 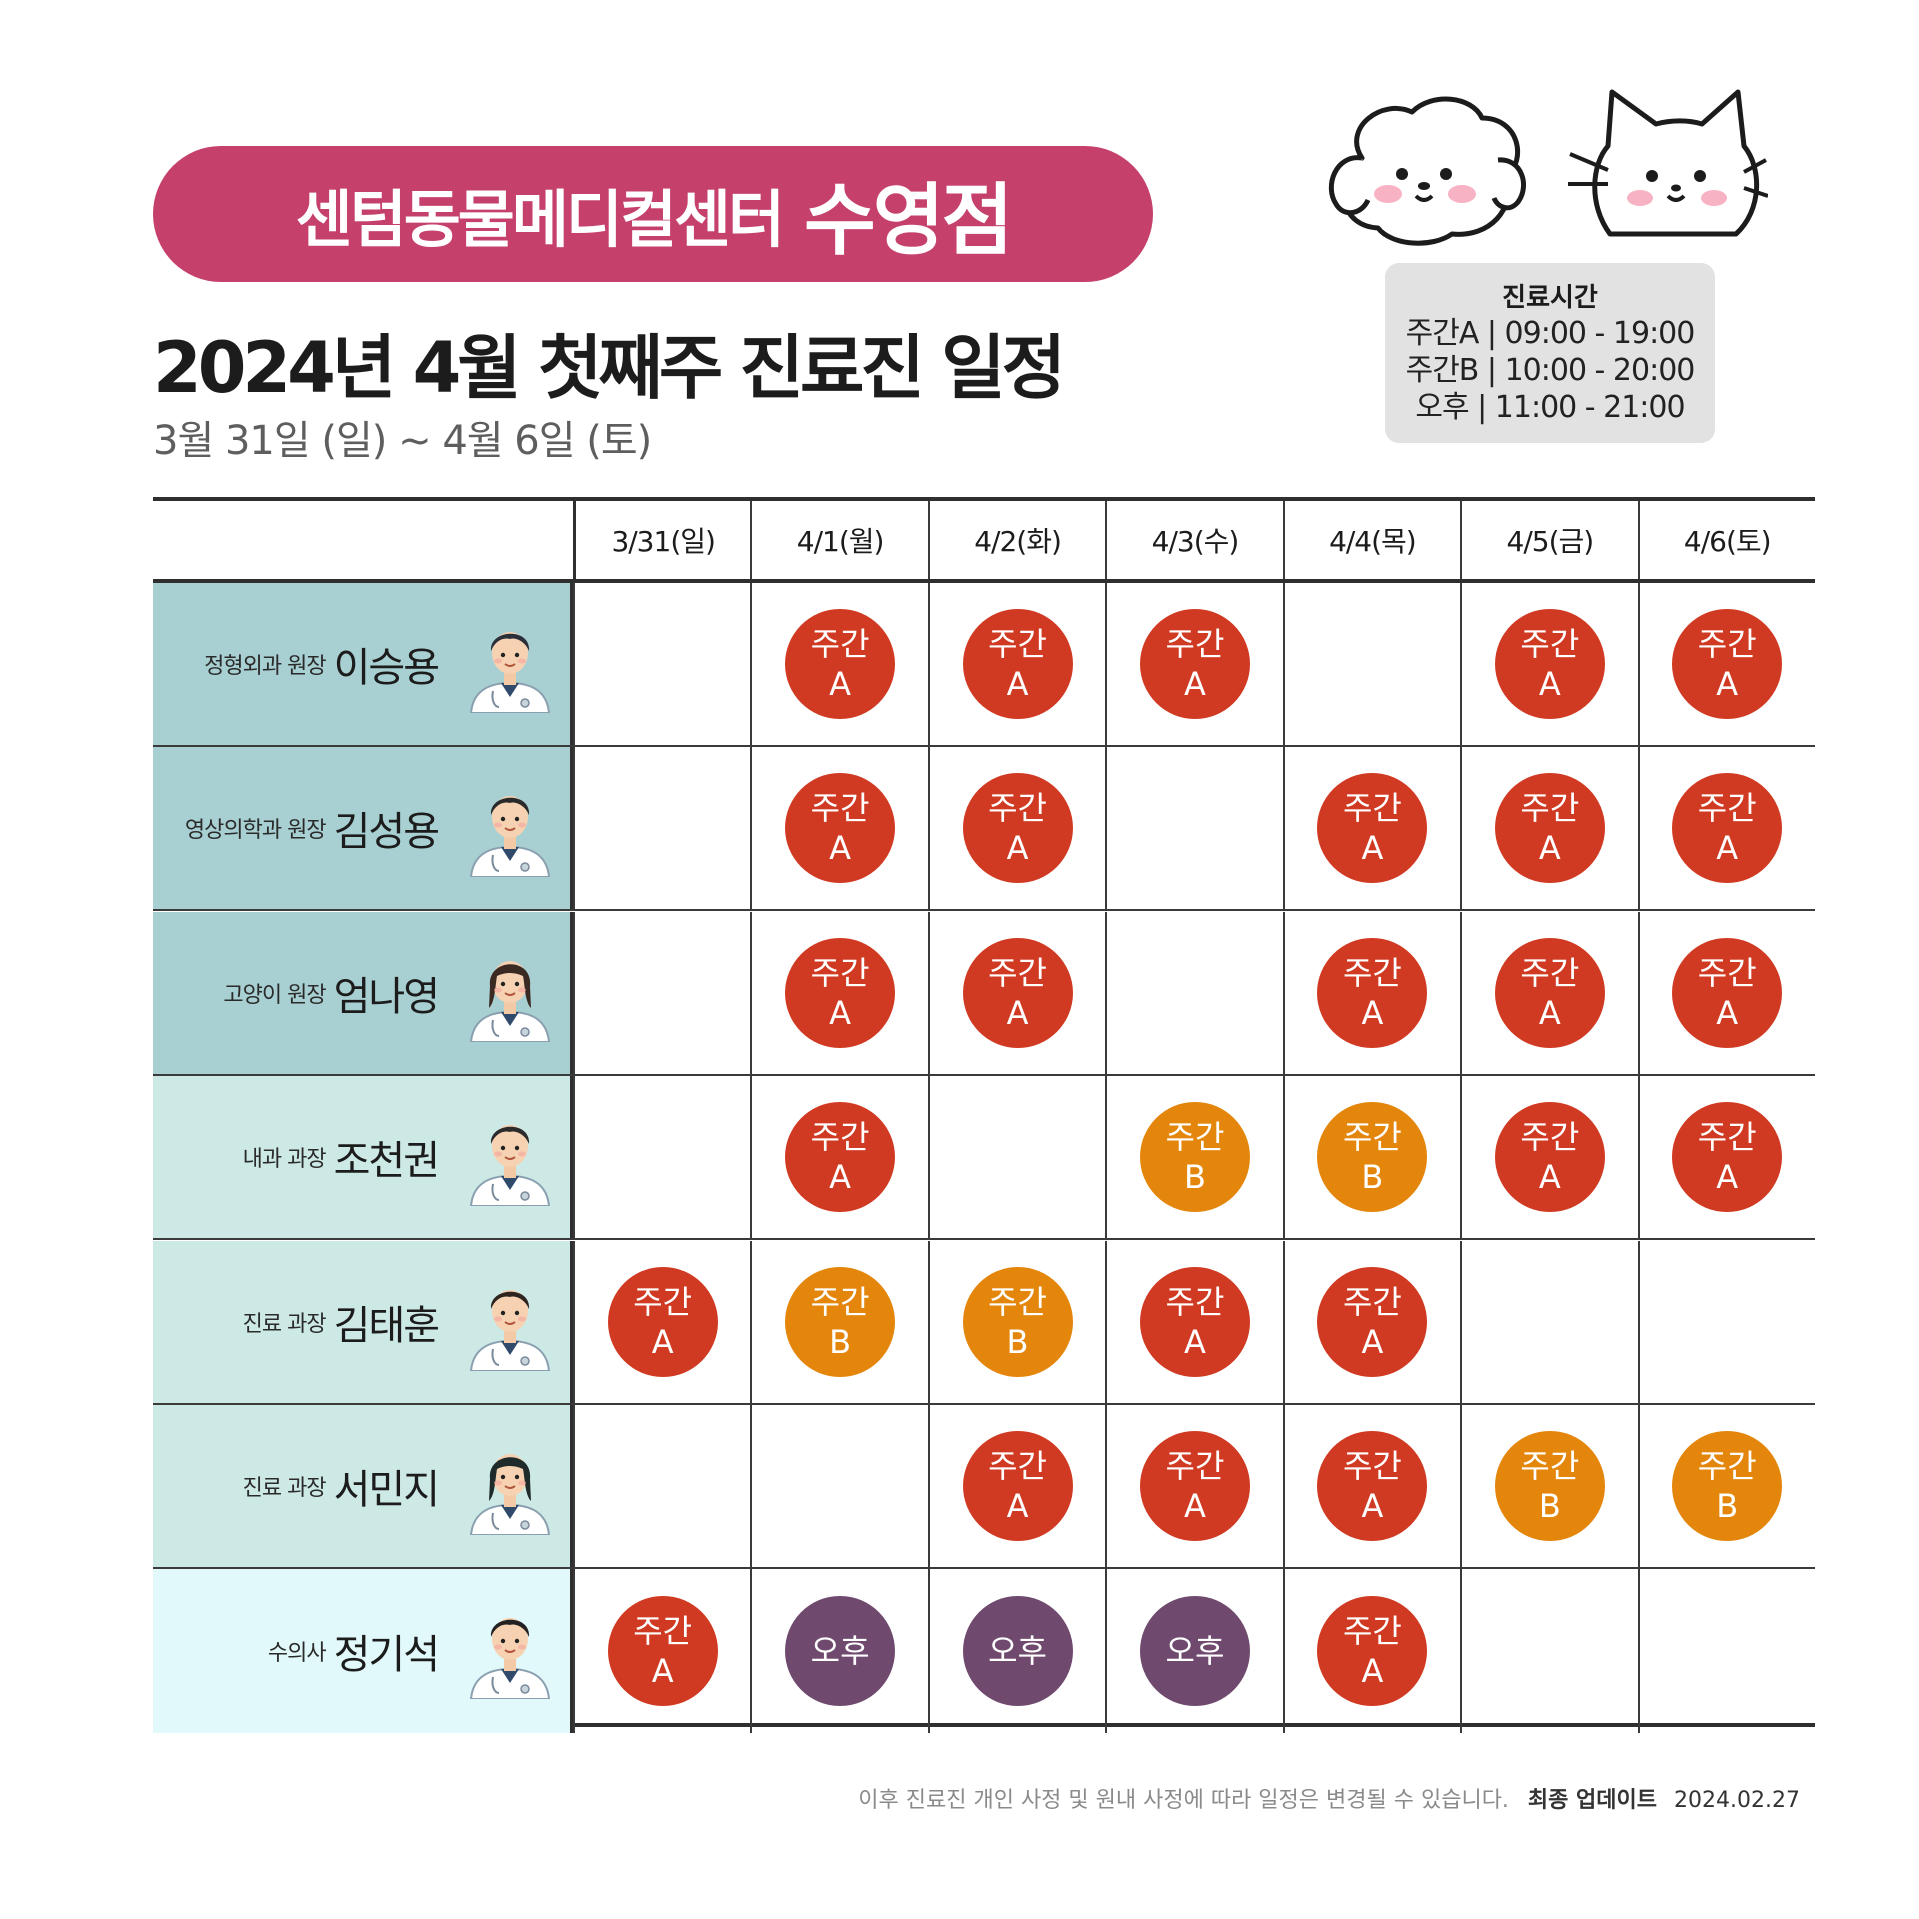 I want to click on doctor-cell: 진료 과장 김태훈, so click(x=363, y=1321).